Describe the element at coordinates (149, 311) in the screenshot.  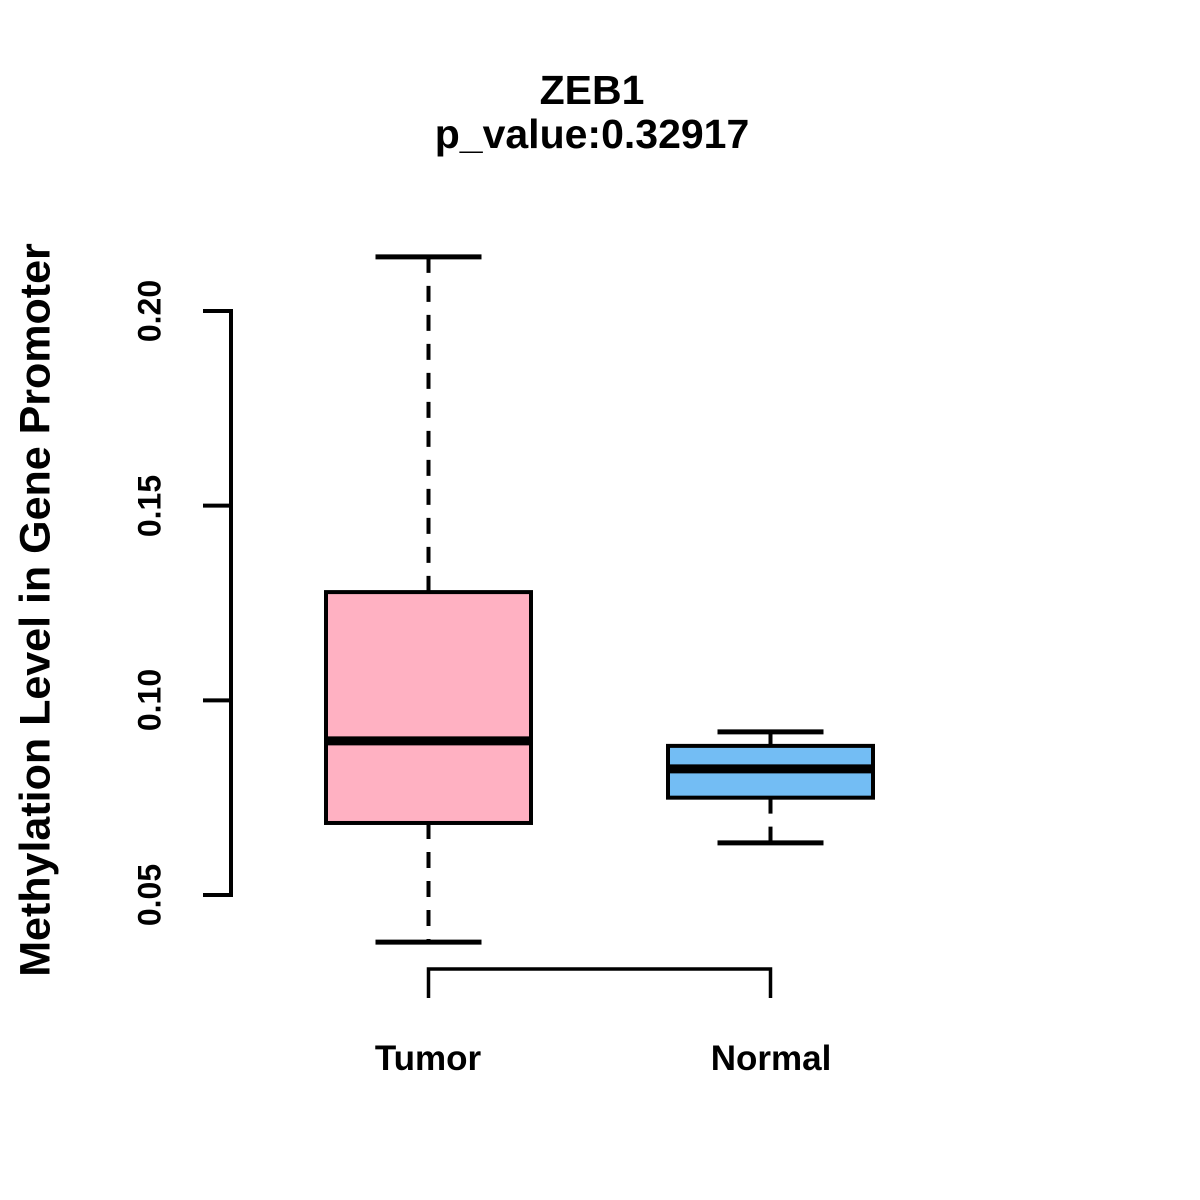
I see `y-tick-label-0.20: 0.20` at that location.